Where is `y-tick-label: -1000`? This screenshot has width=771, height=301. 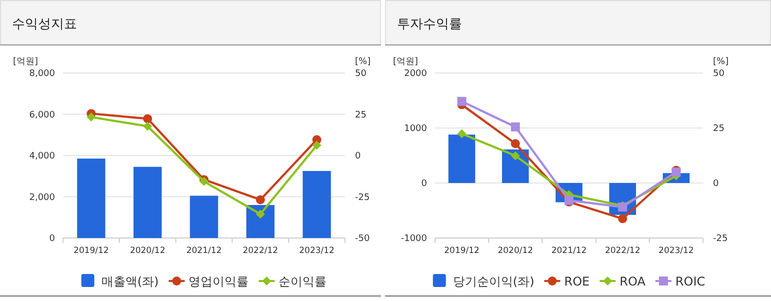
y-tick-label: -1000 is located at coordinates (414, 239).